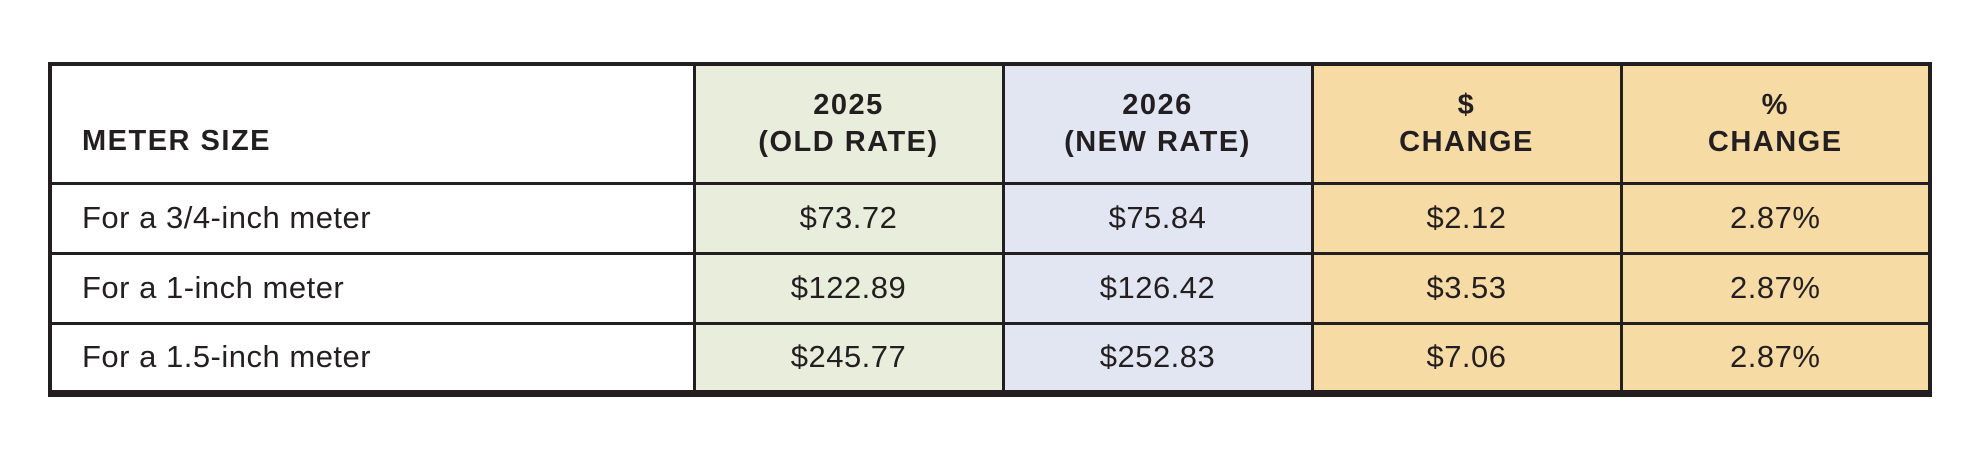  Describe the element at coordinates (1466, 218) in the screenshot. I see `cell-dollar-change: $2.12` at that location.